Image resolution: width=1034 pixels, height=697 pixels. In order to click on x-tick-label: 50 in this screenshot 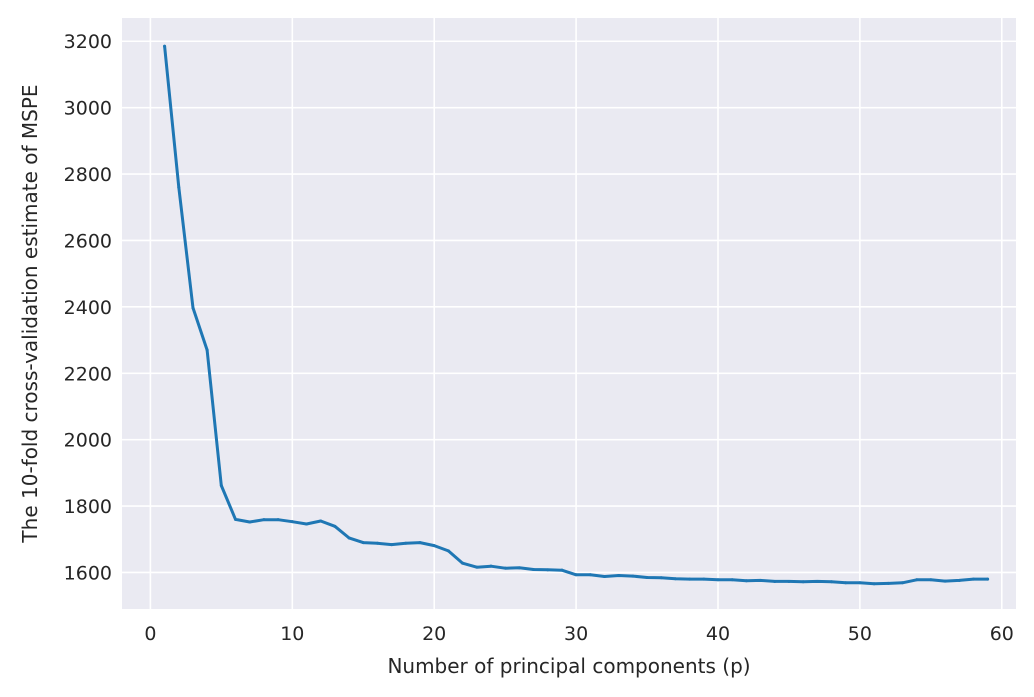, I will do `click(860, 634)`.